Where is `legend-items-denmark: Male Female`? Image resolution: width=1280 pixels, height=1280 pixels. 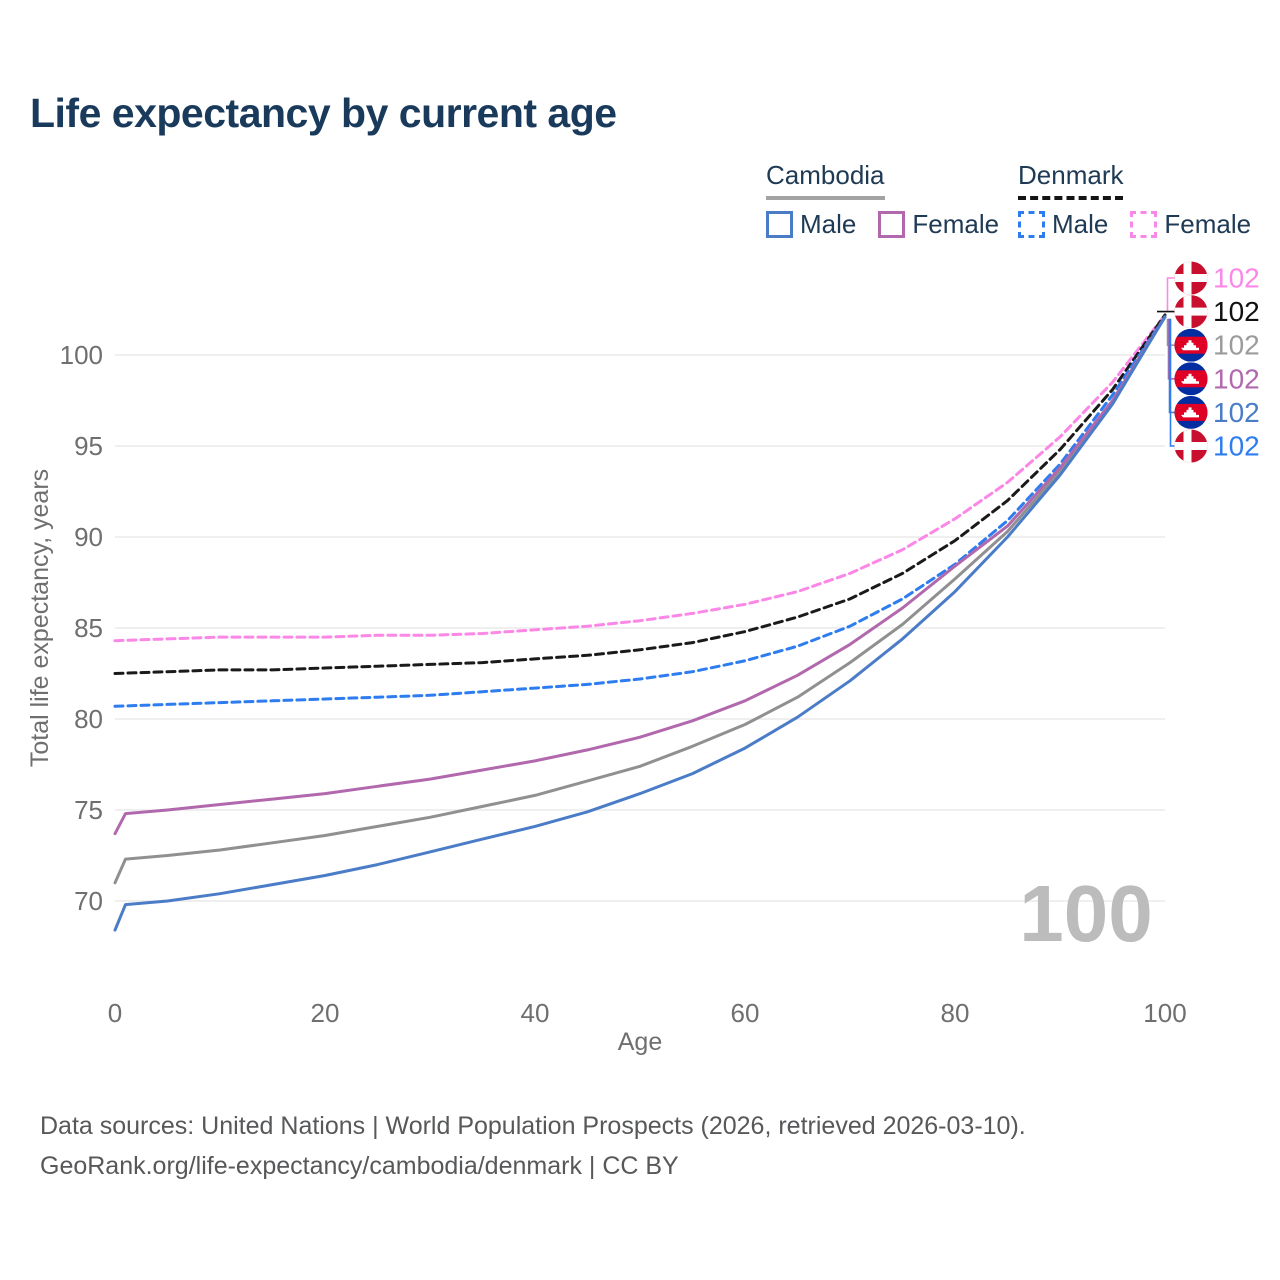 legend-items-denmark: Male Female is located at coordinates (1145, 224).